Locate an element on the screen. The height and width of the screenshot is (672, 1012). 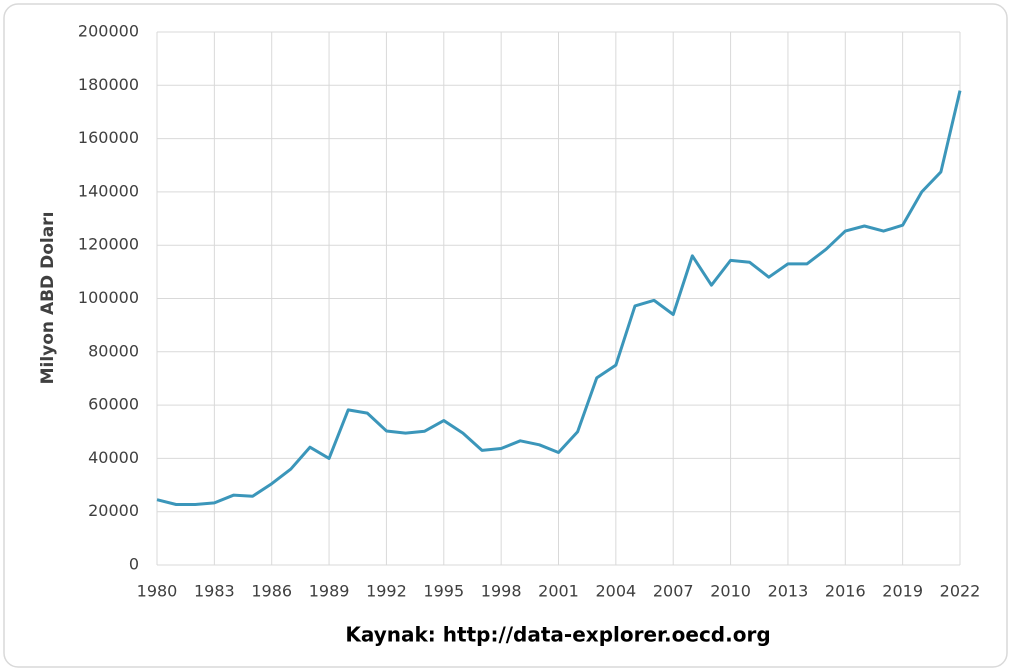
x-tick-label: 1983 is located at coordinates (214, 591).